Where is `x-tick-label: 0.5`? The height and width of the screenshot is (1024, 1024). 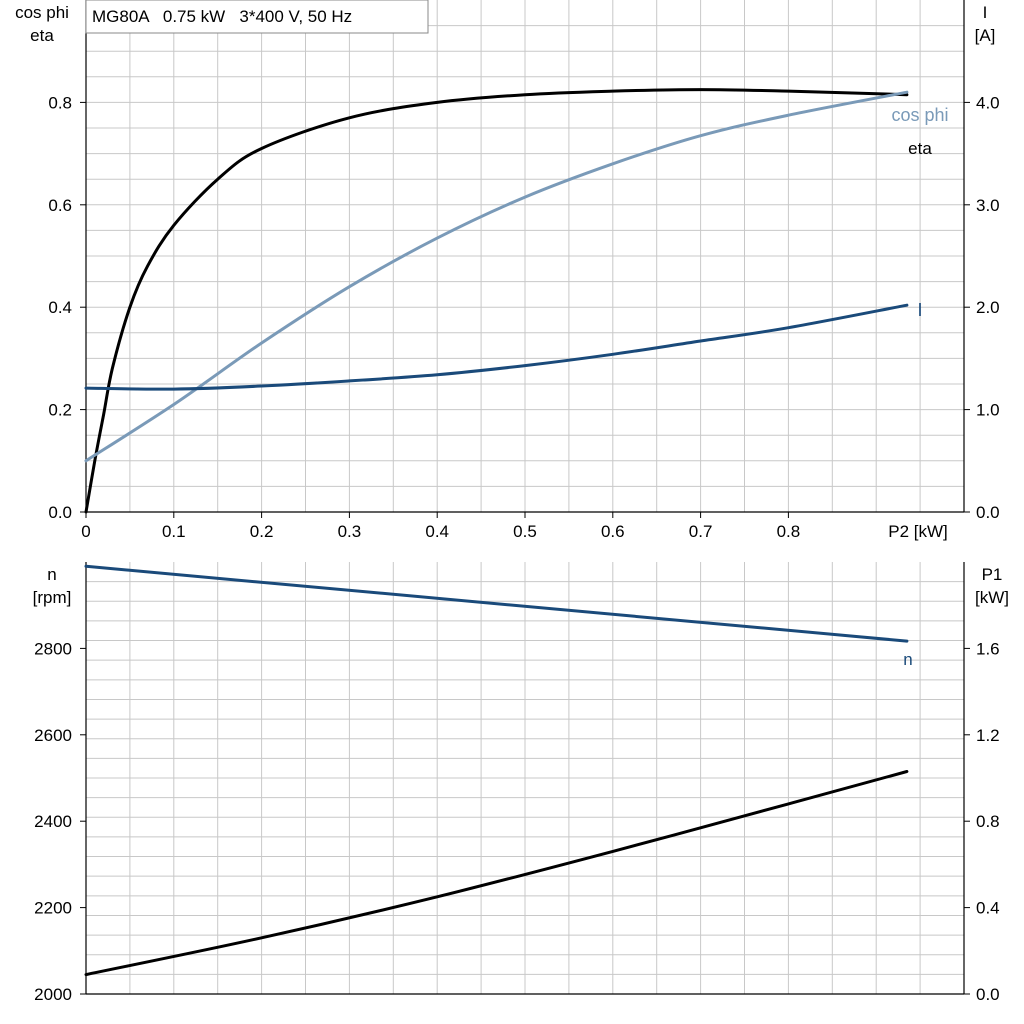 x-tick-label: 0.5 is located at coordinates (525, 531).